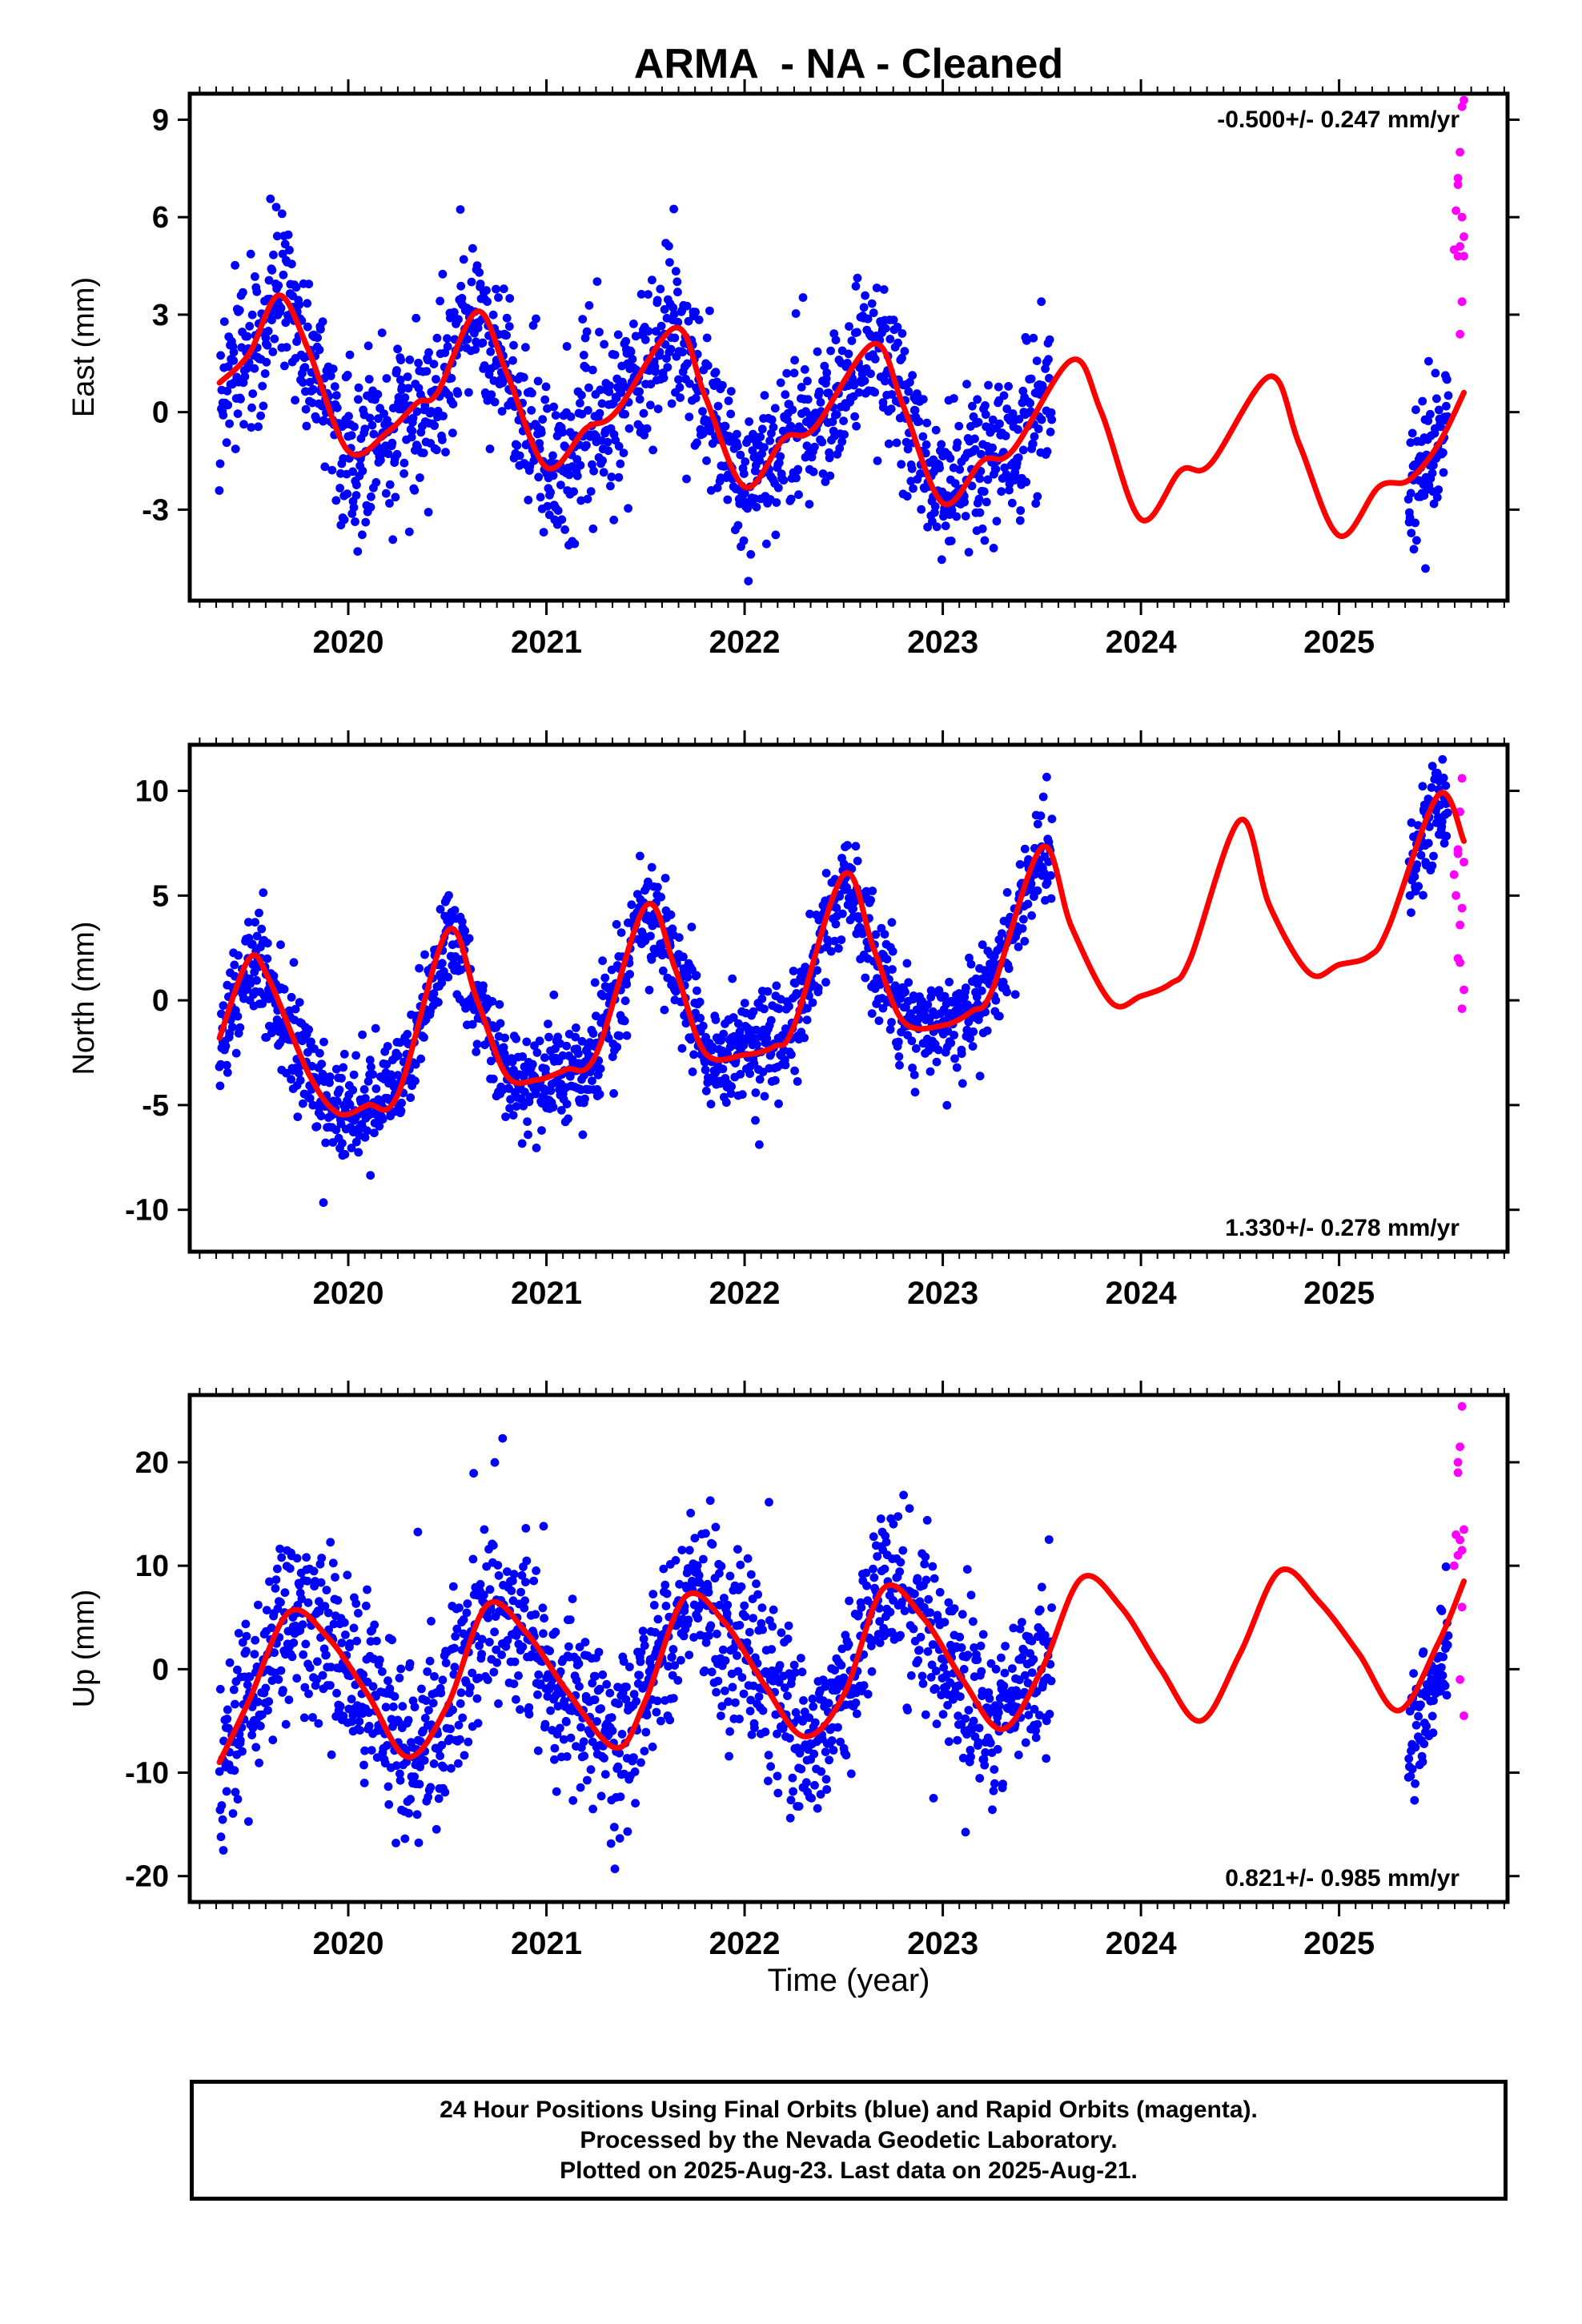 This screenshot has height=2324, width=1582. What do you see at coordinates (745, 1294) in the screenshot?
I see `x-tick-label: 2022` at bounding box center [745, 1294].